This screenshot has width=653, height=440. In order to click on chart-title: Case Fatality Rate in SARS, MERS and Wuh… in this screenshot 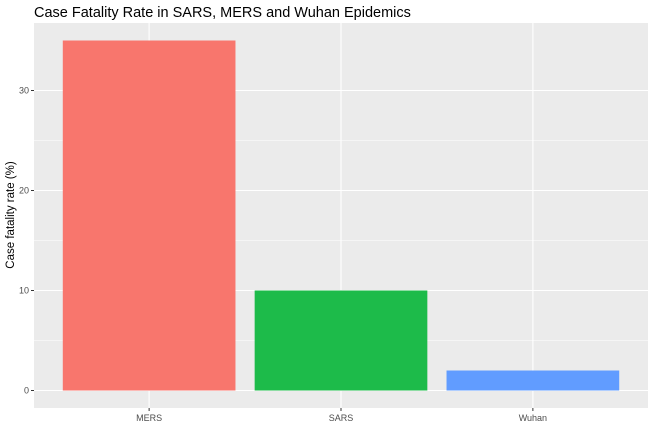, I will do `click(222, 13)`.